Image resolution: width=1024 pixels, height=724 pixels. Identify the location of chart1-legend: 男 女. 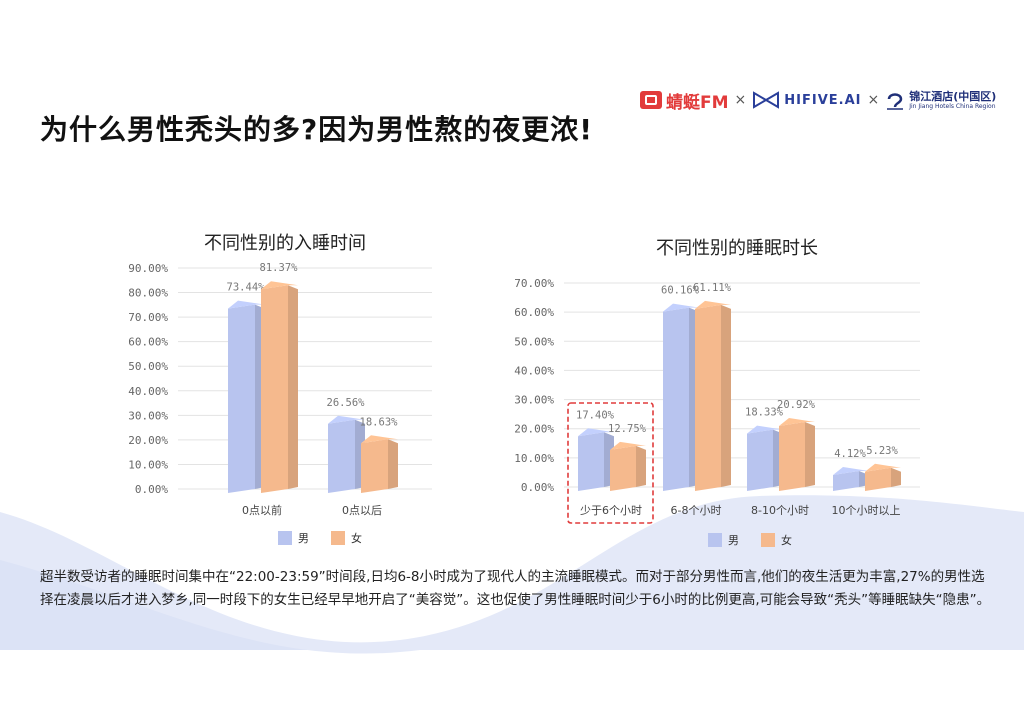
(327, 538).